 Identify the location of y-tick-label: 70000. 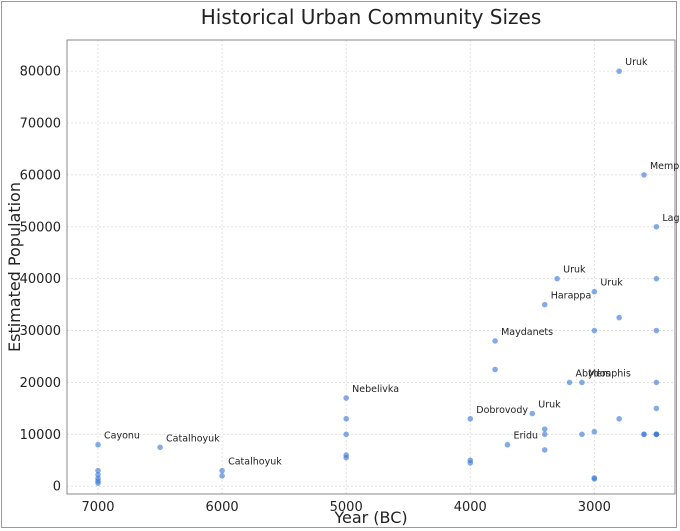
(40, 124).